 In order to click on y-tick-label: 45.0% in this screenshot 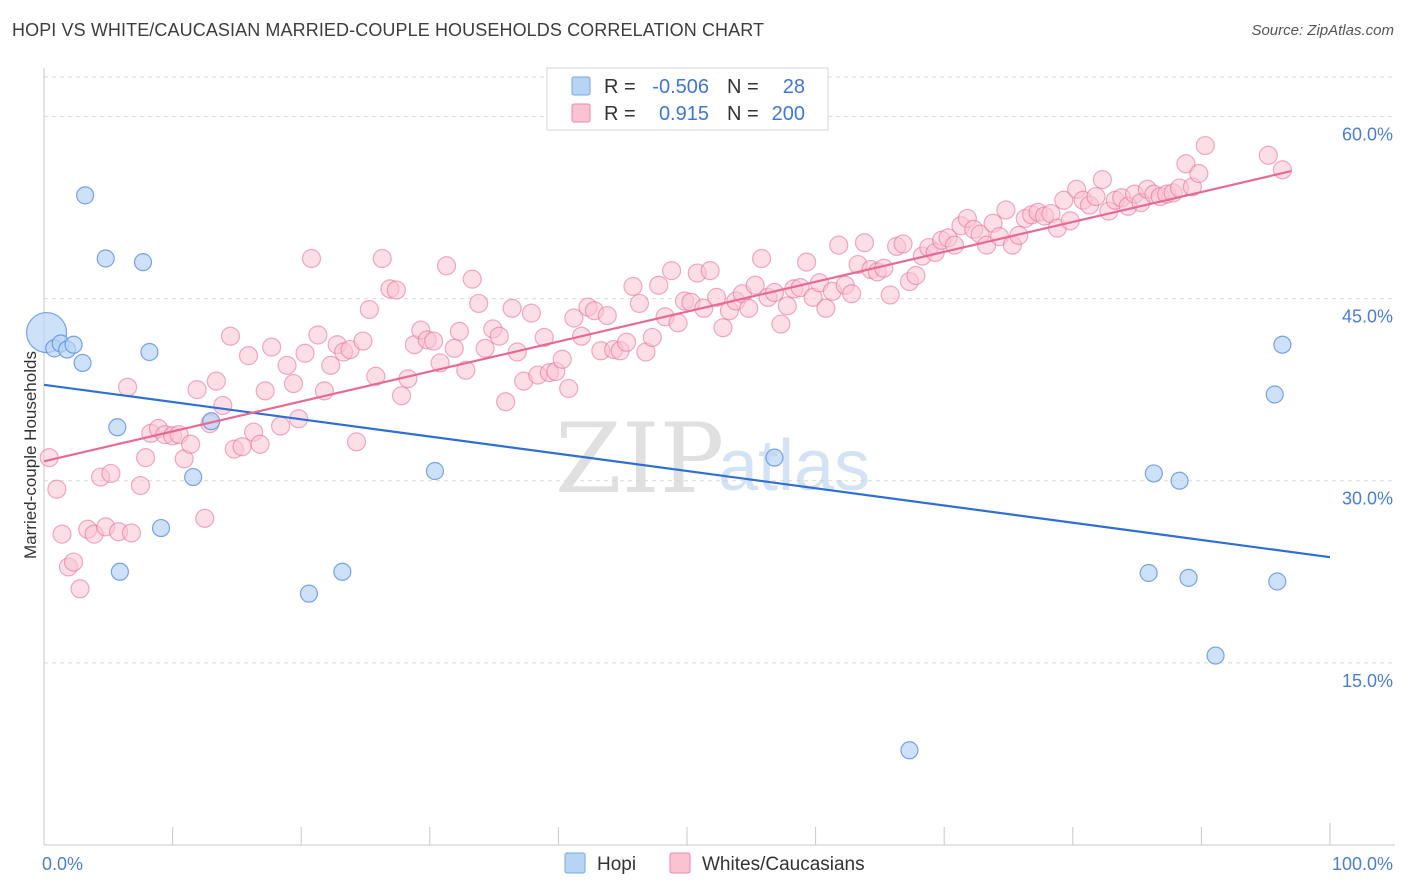, I will do `click(1367, 317)`.